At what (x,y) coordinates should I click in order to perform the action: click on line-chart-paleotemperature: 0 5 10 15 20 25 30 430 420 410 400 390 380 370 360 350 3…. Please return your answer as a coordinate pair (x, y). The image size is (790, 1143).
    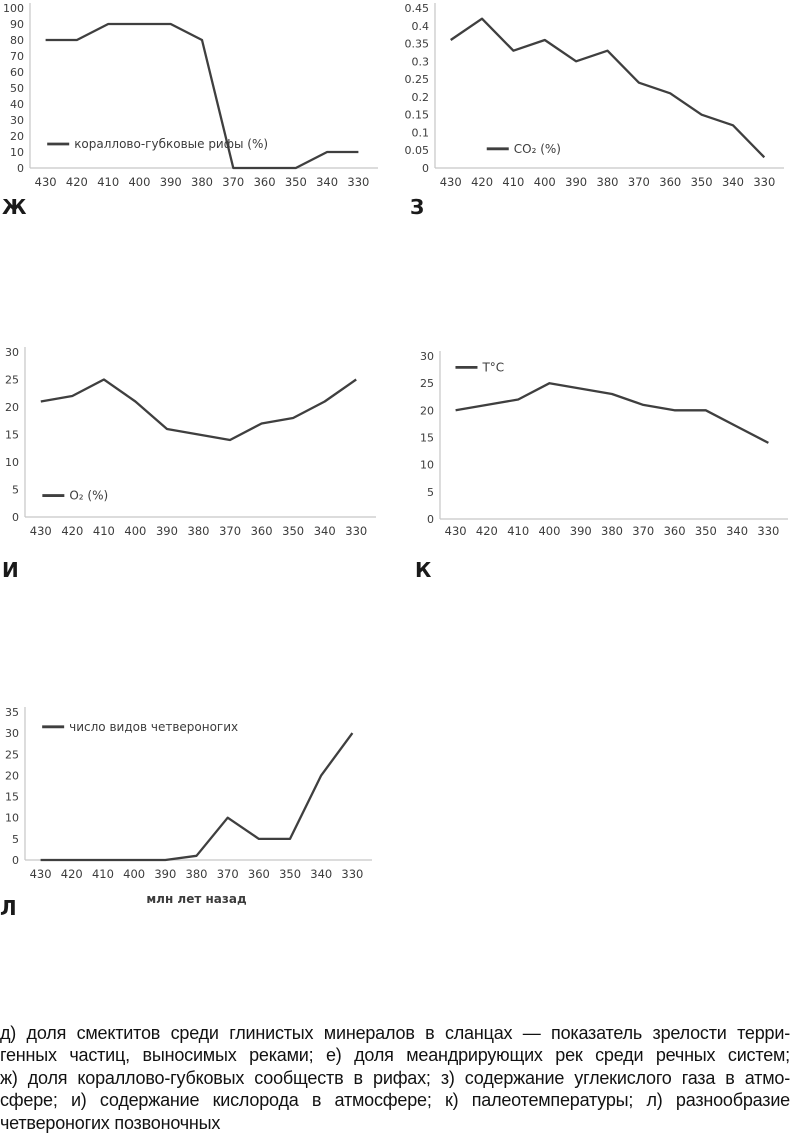
    Looking at the image, I should click on (604, 444).